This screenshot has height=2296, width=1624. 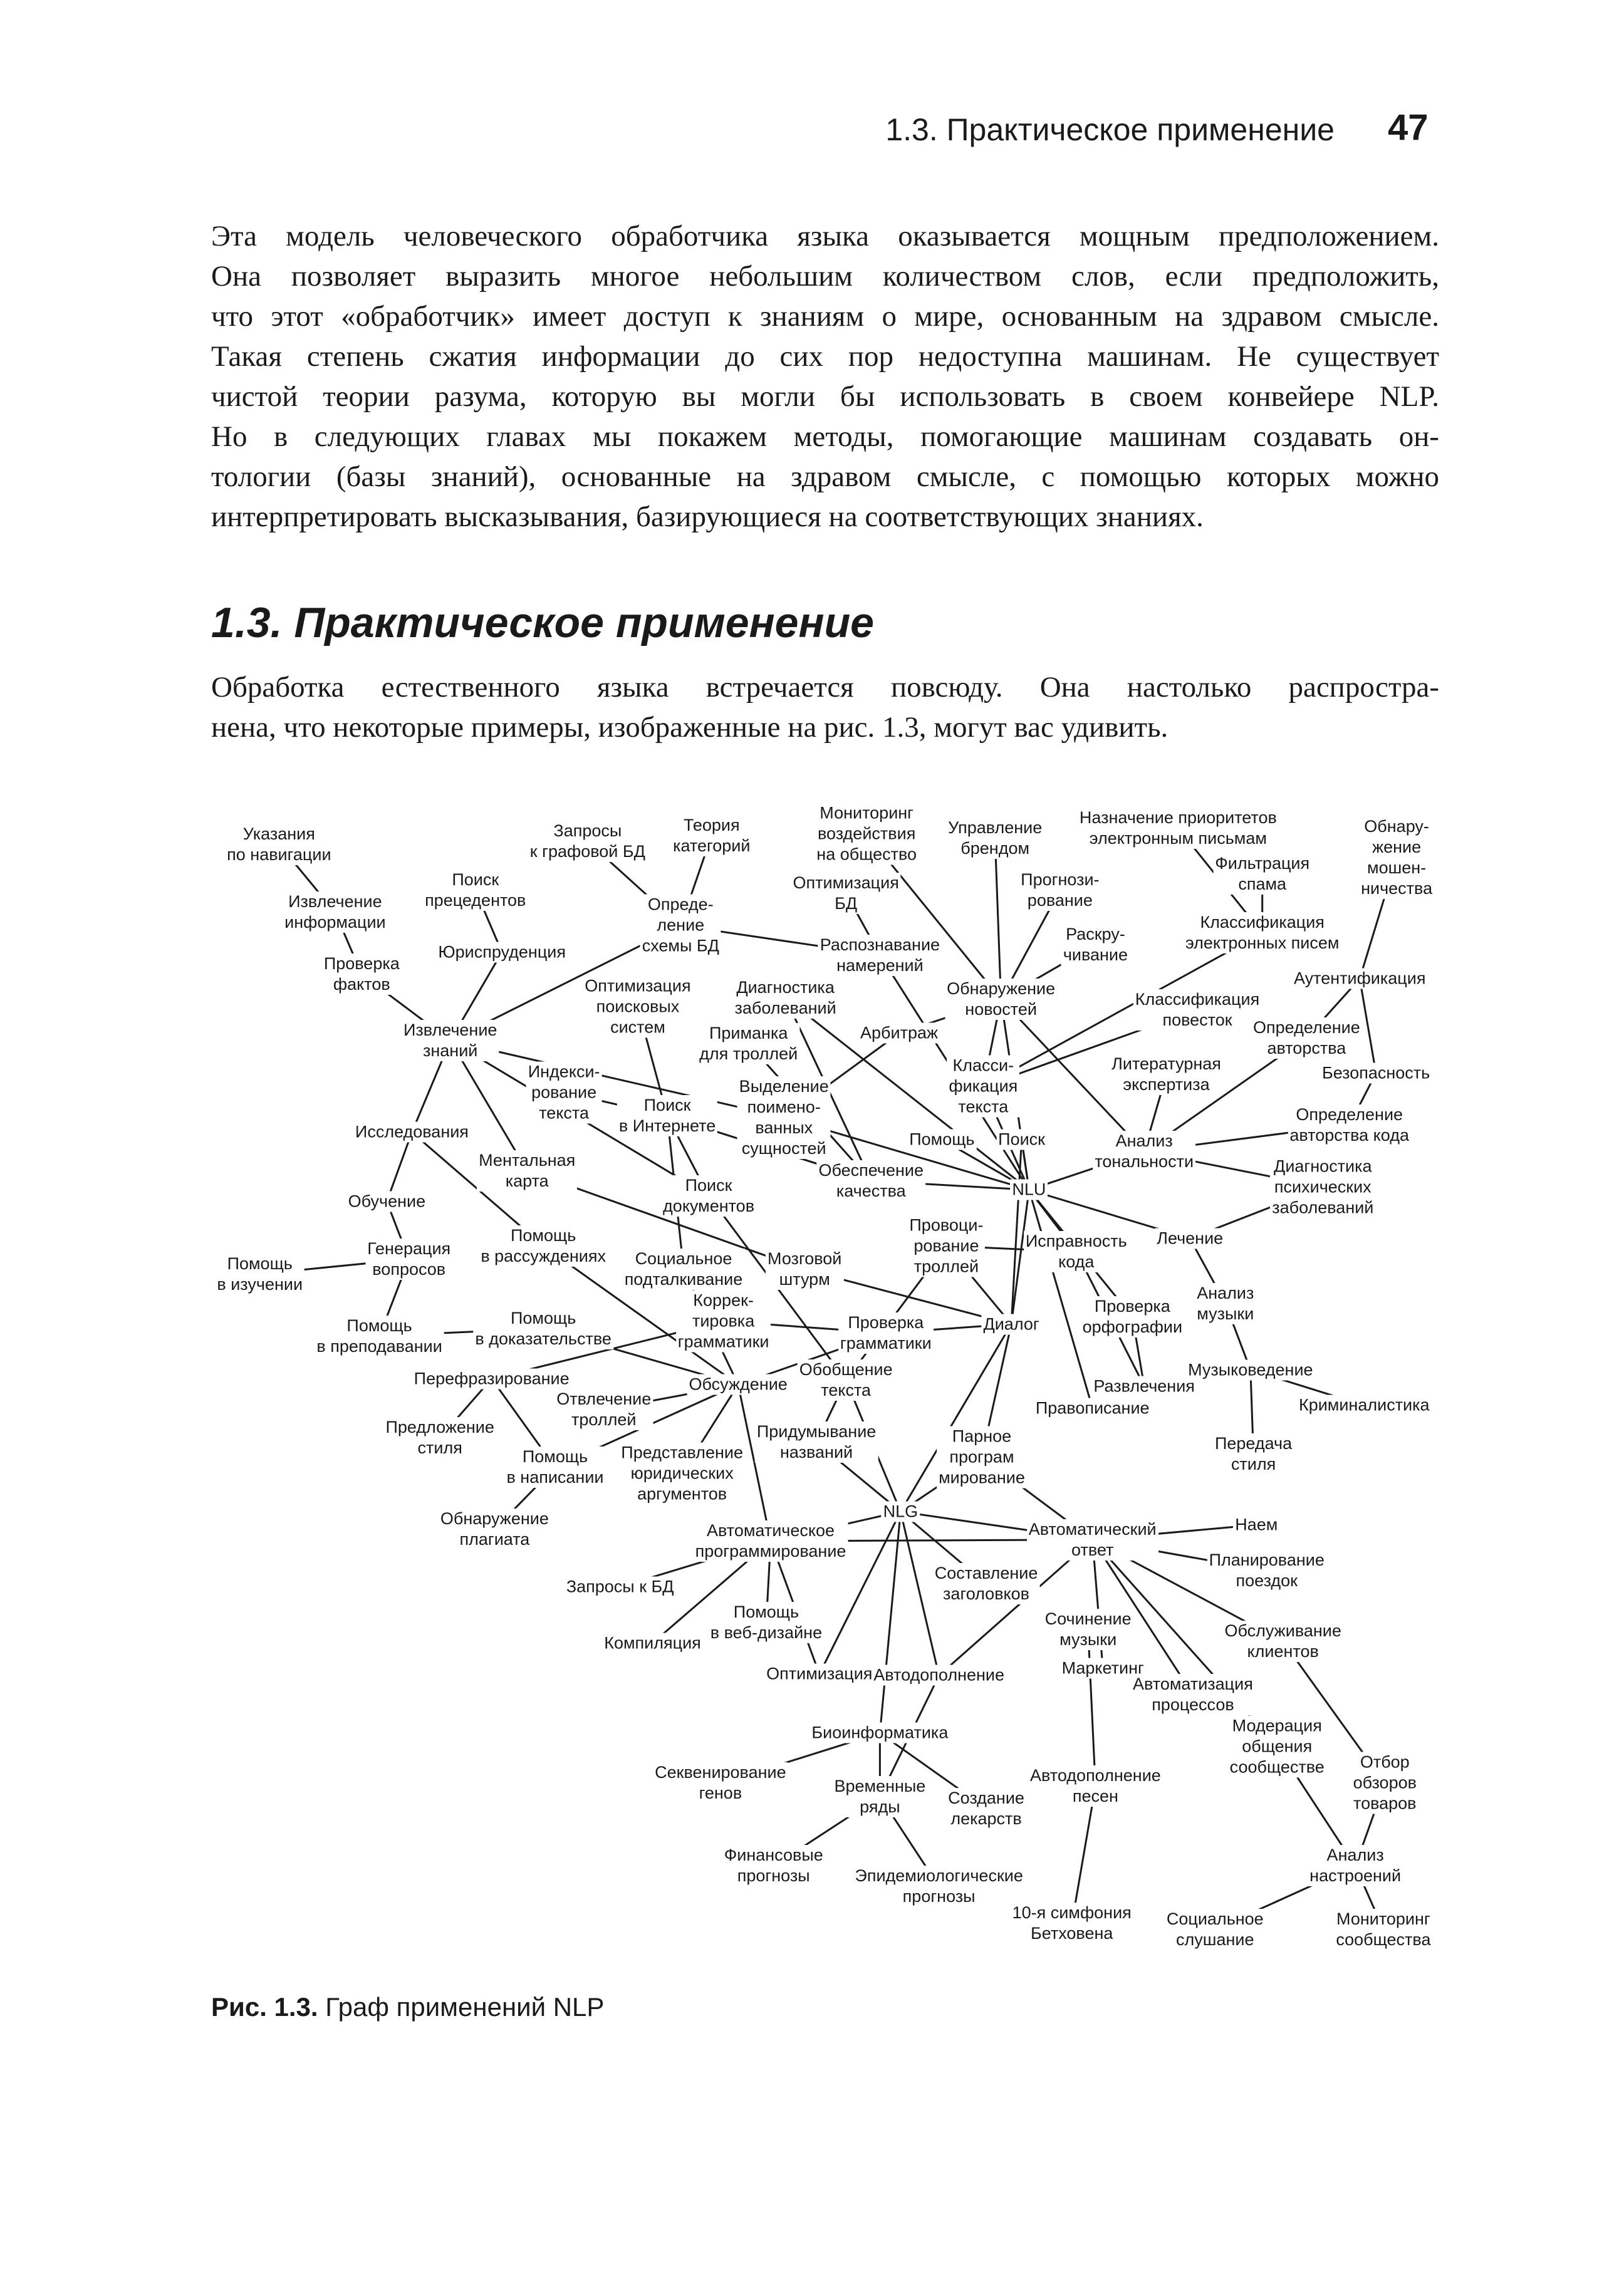 What do you see at coordinates (982, 1457) in the screenshot?
I see `graph-node: Парное програм мирование` at bounding box center [982, 1457].